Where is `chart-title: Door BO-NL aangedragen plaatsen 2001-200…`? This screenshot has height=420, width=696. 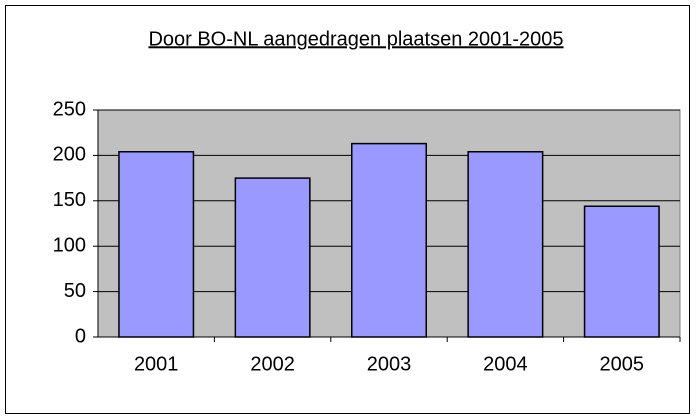 chart-title: Door BO-NL aangedragen plaatsen 2001-200… is located at coordinates (355, 39).